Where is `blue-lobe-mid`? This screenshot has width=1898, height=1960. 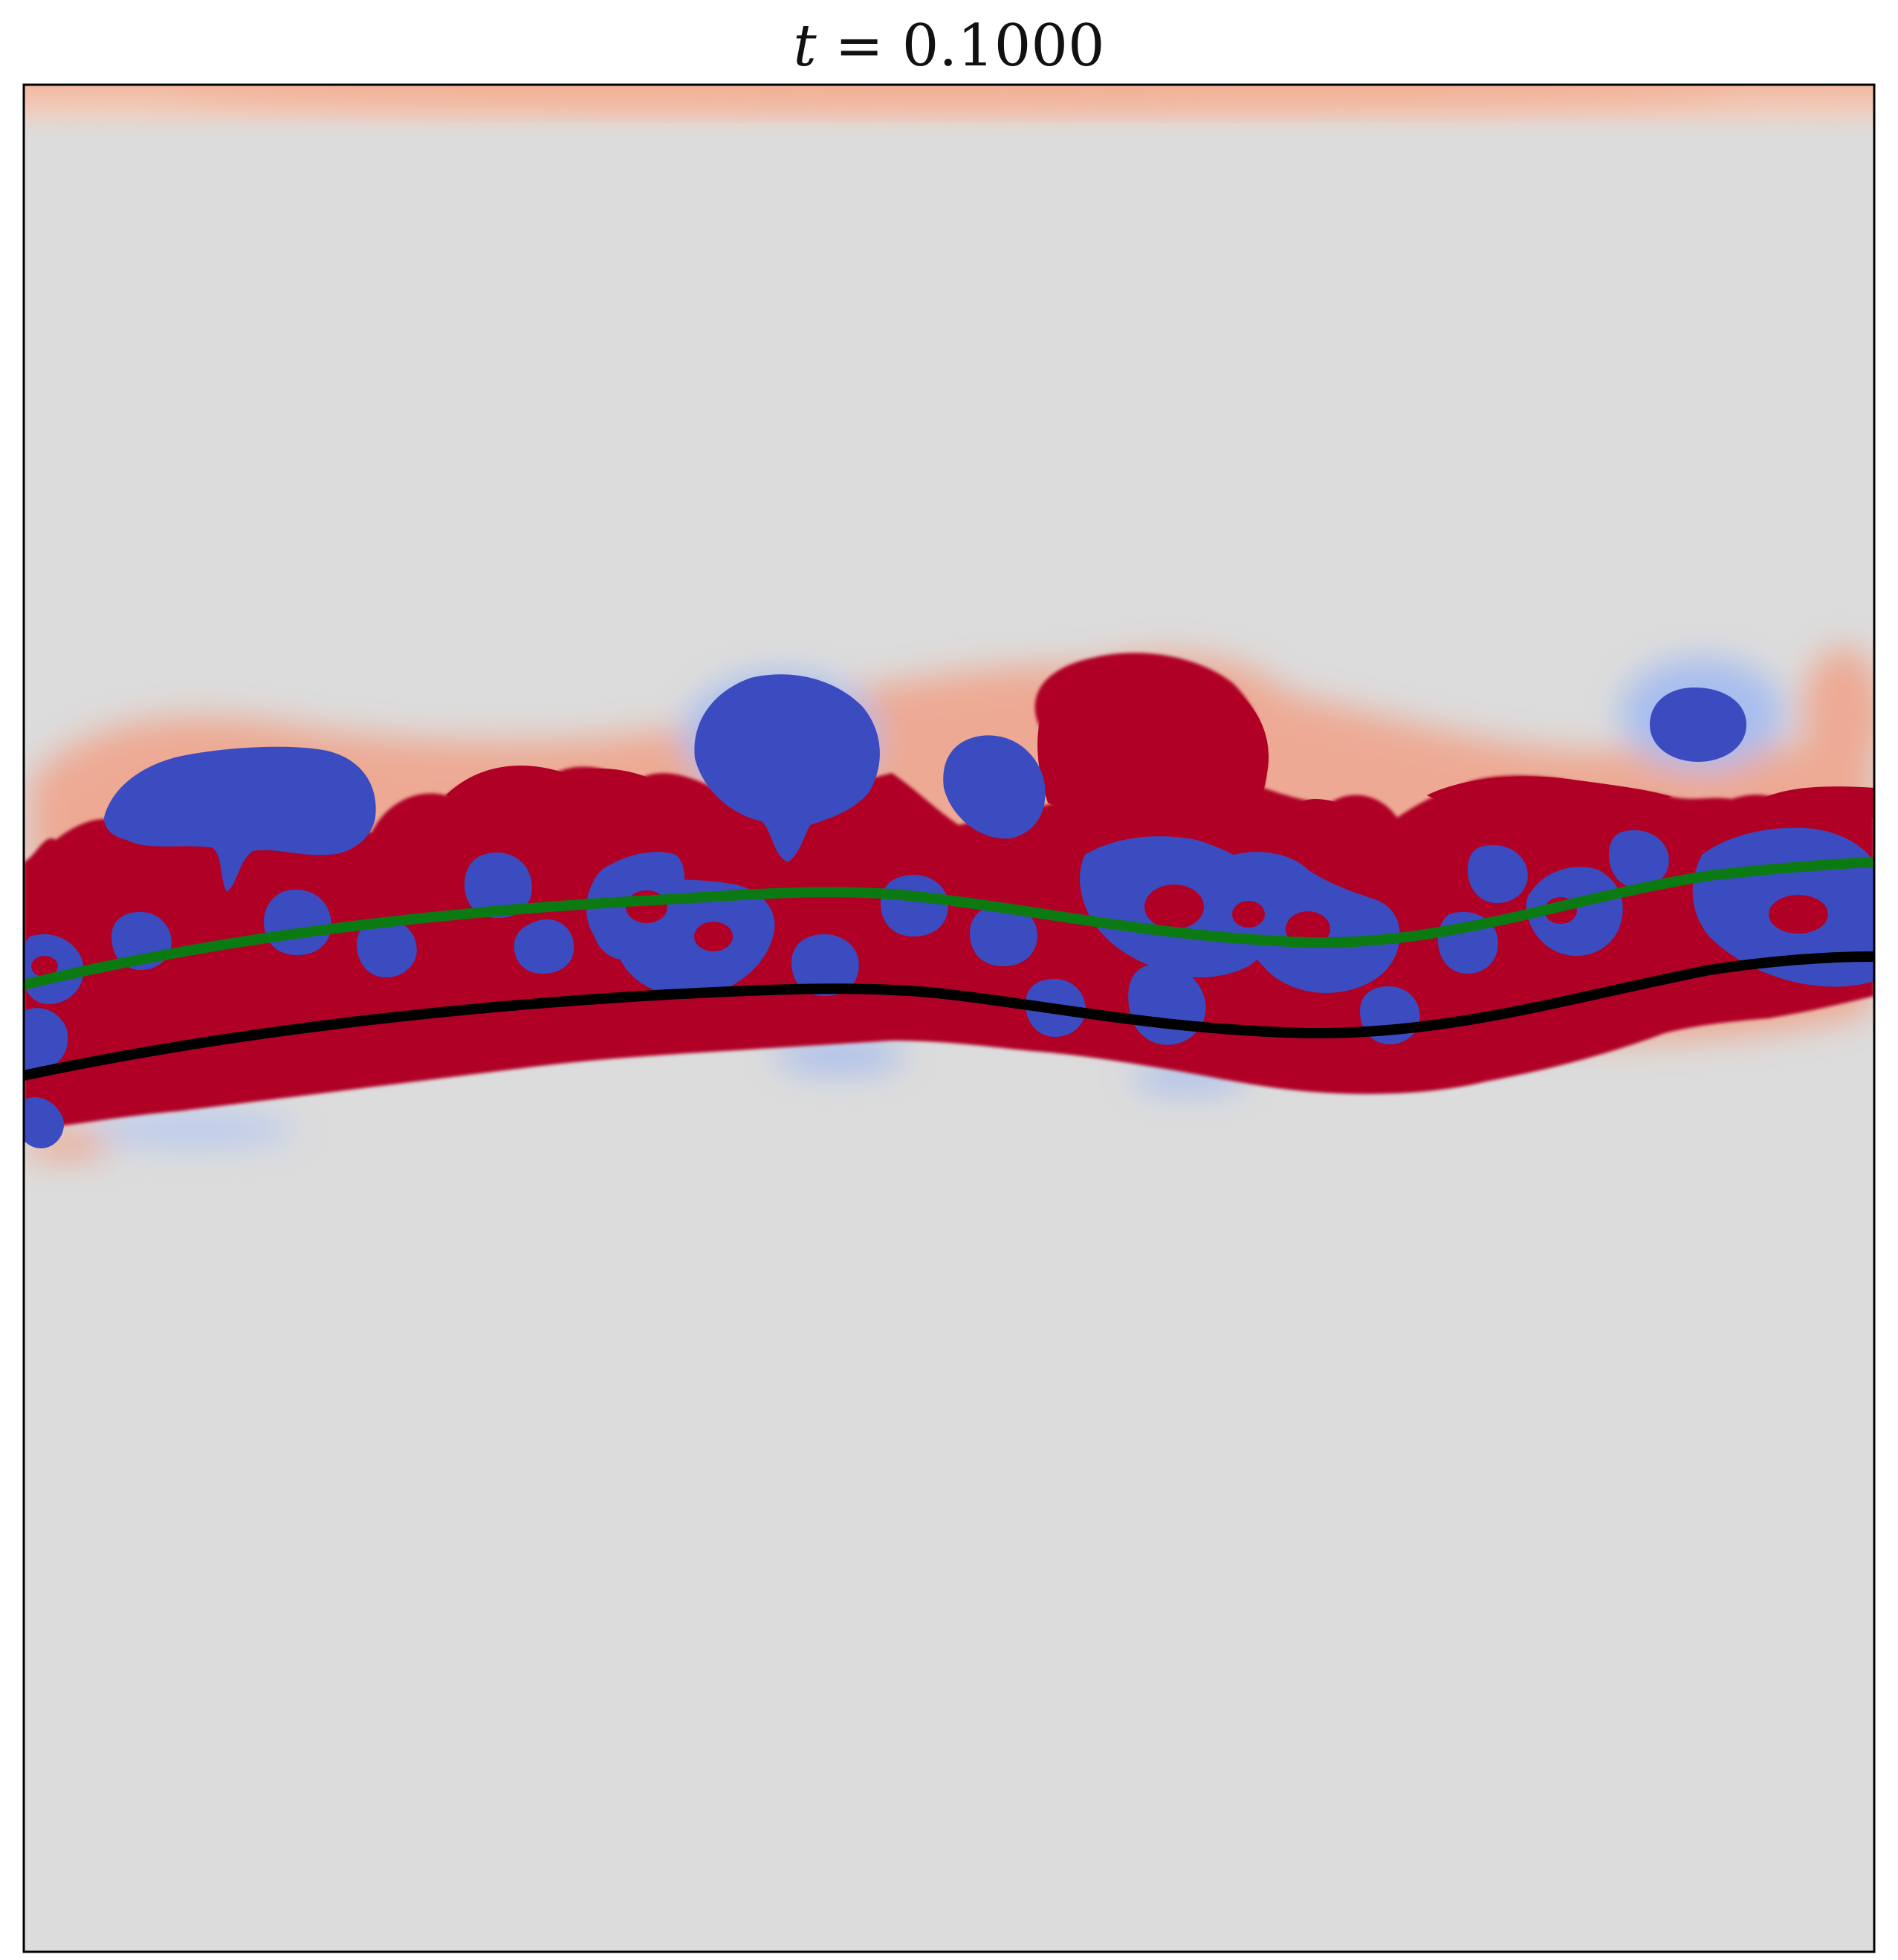 blue-lobe-mid is located at coordinates (994, 787).